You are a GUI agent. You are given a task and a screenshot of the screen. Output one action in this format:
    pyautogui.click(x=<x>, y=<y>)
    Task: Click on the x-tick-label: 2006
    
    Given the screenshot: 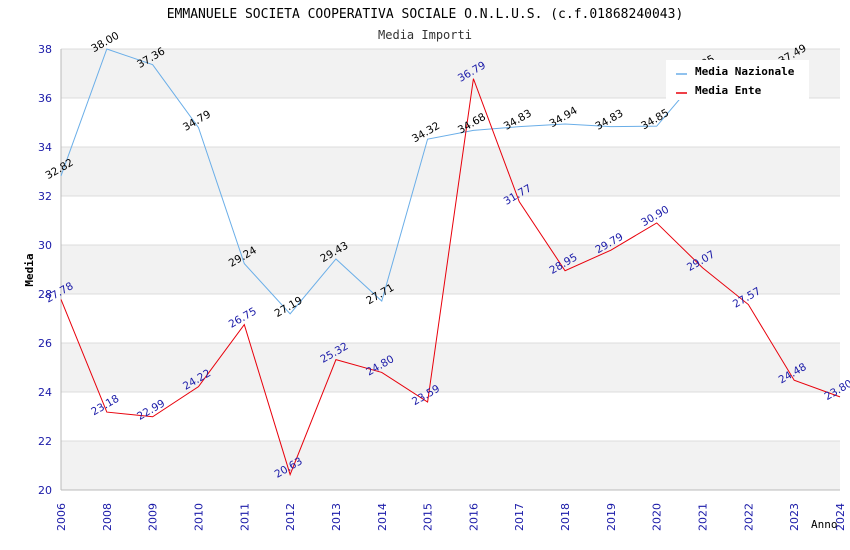 What is the action you would take?
    pyautogui.click(x=61, y=517)
    